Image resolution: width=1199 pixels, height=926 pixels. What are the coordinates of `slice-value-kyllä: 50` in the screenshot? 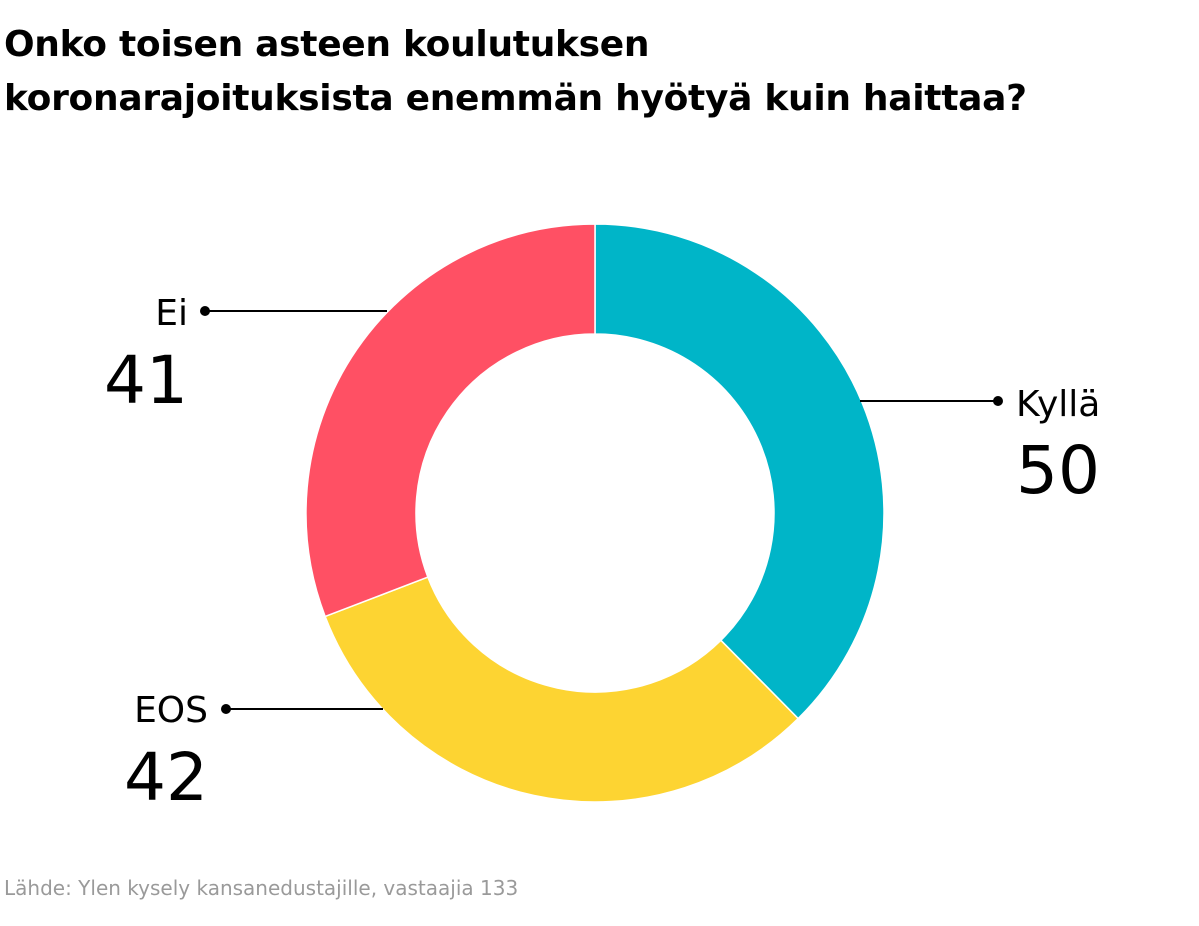 It's located at (1058, 470).